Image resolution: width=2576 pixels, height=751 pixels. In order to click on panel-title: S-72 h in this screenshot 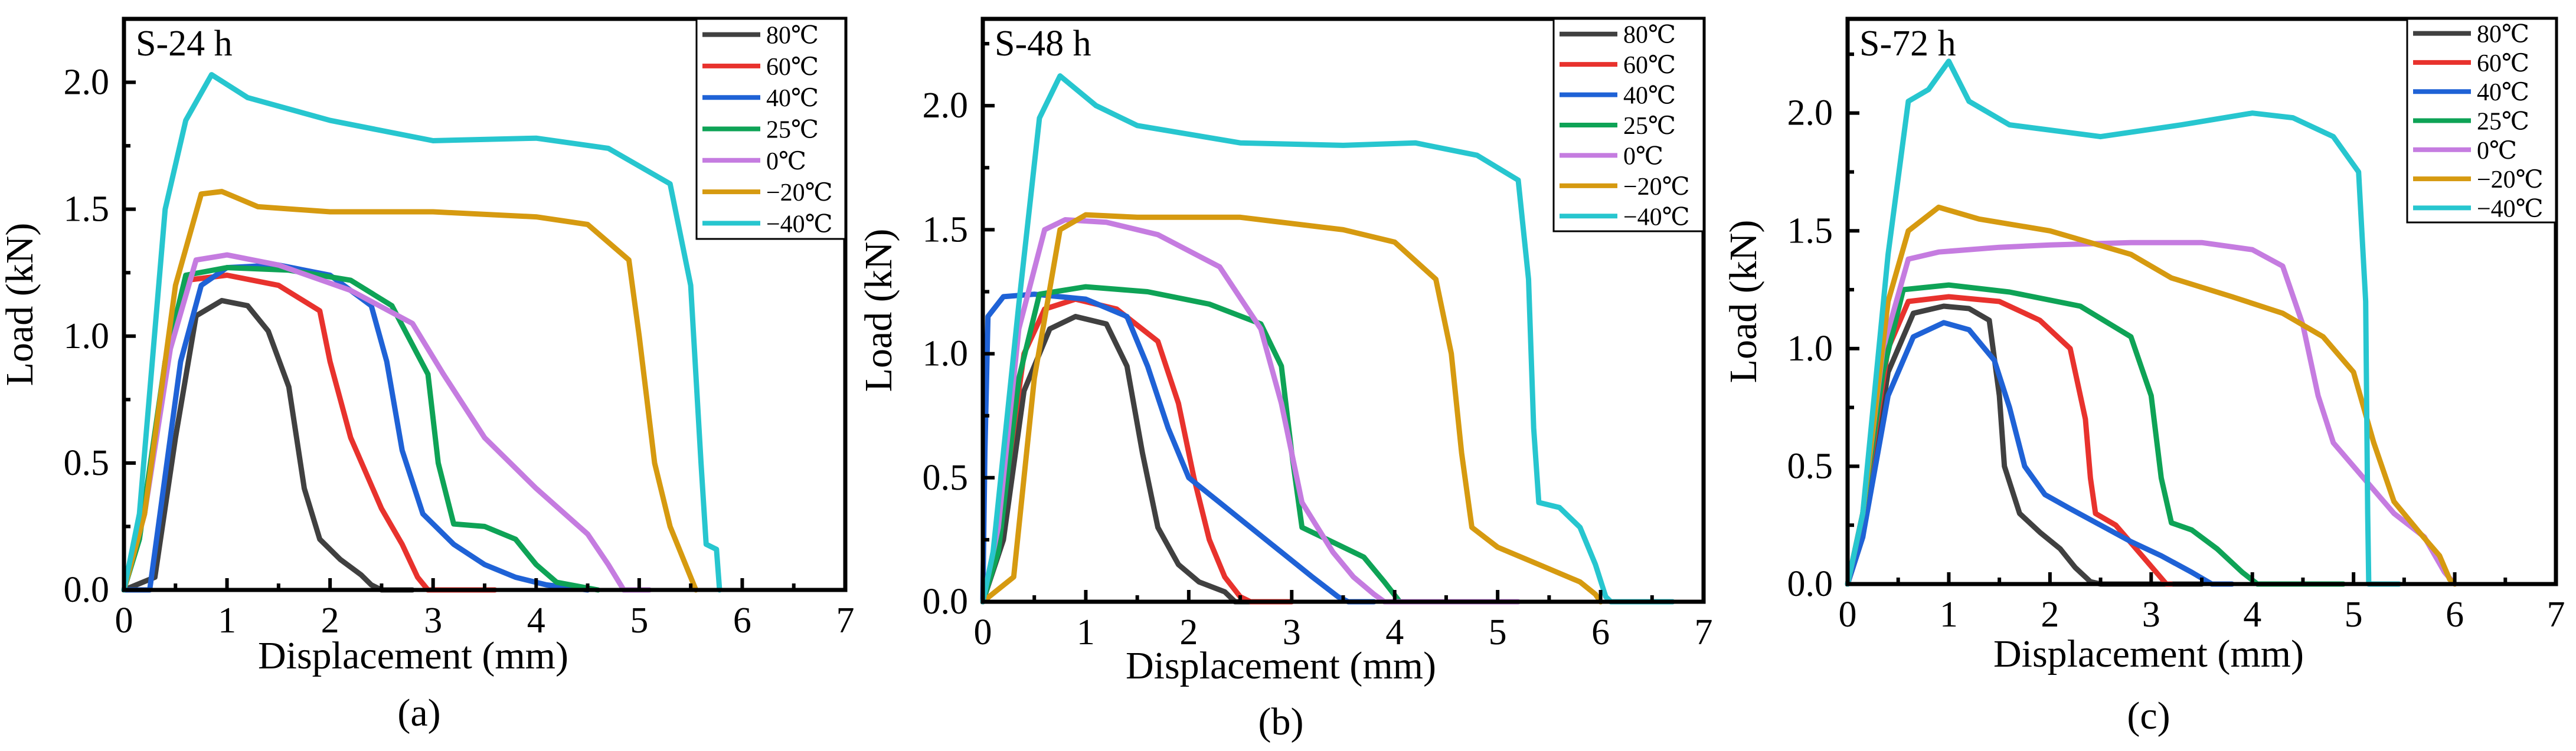, I will do `click(1907, 44)`.